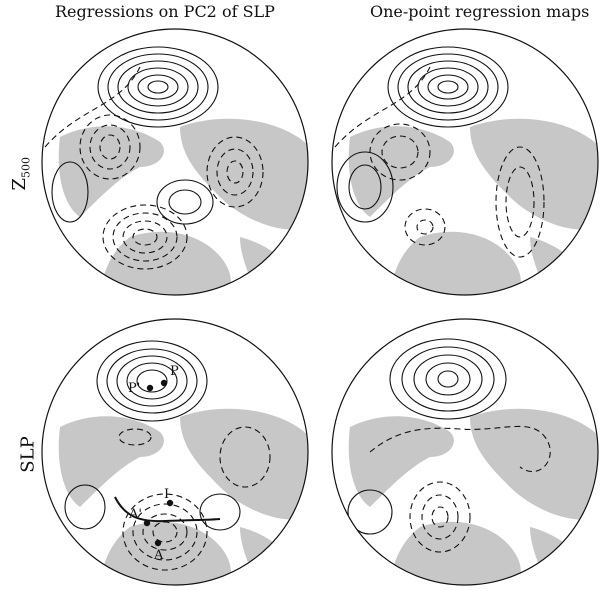 This screenshot has height=596, width=606. I want to click on point-p-marker, so click(164, 383).